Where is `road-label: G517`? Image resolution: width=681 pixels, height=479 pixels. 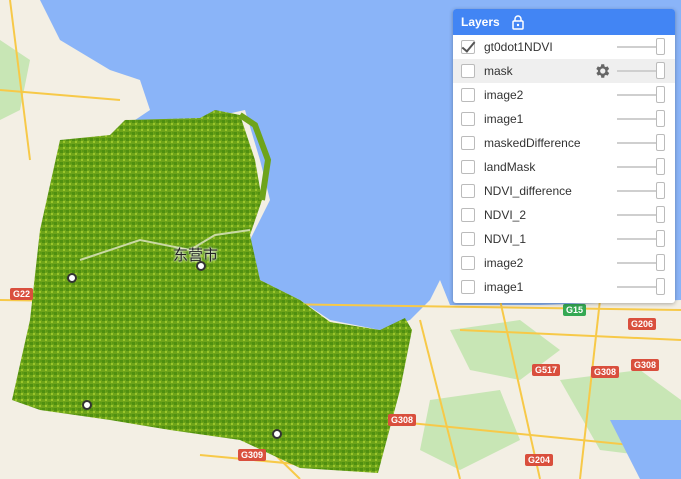 road-label: G517 is located at coordinates (546, 370).